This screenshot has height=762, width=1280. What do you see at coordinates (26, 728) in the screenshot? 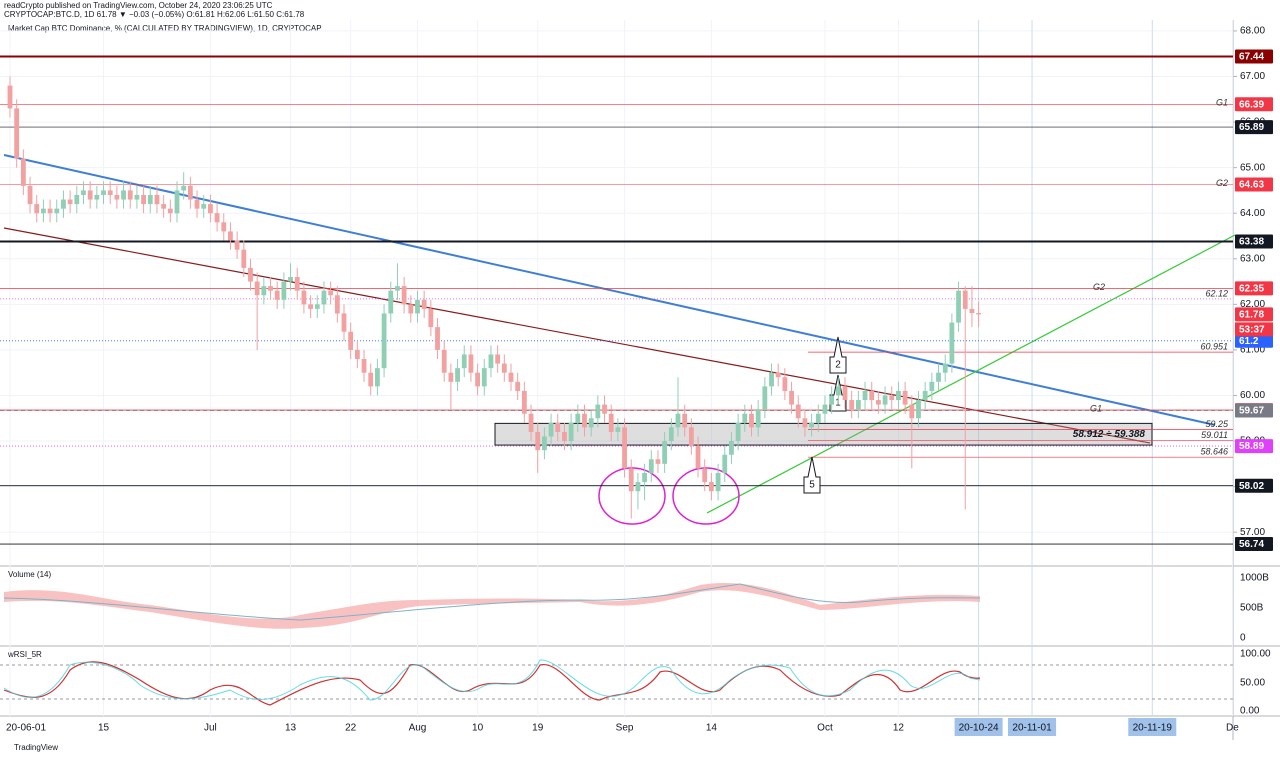
I see `x-tick-label: 20-06-01` at bounding box center [26, 728].